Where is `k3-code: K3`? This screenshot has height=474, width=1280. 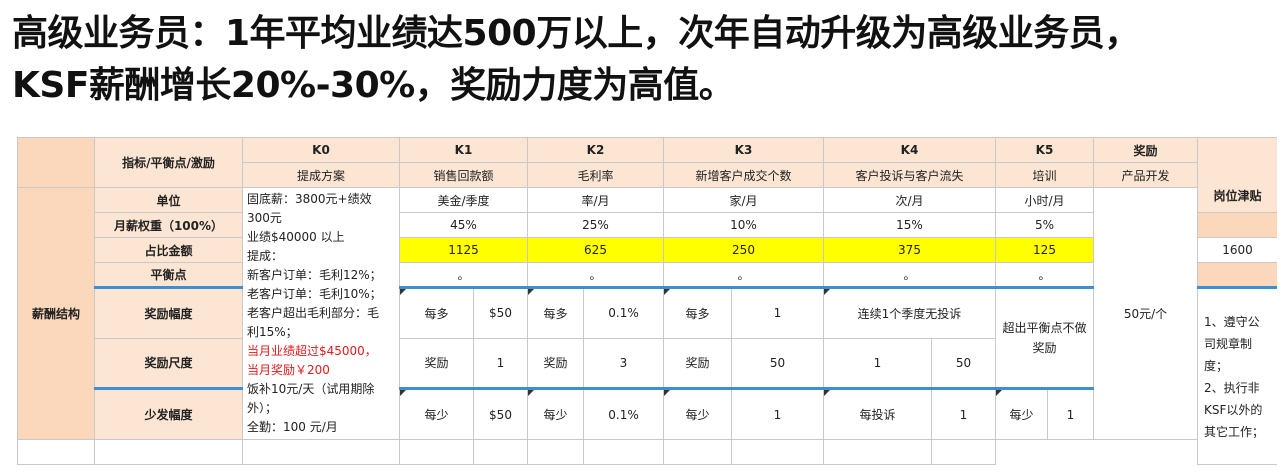 k3-code: K3 is located at coordinates (743, 150).